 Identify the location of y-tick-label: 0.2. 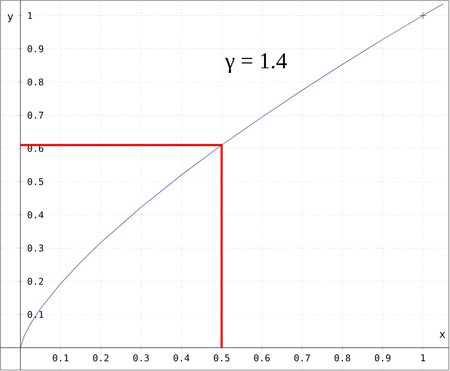
(36, 282).